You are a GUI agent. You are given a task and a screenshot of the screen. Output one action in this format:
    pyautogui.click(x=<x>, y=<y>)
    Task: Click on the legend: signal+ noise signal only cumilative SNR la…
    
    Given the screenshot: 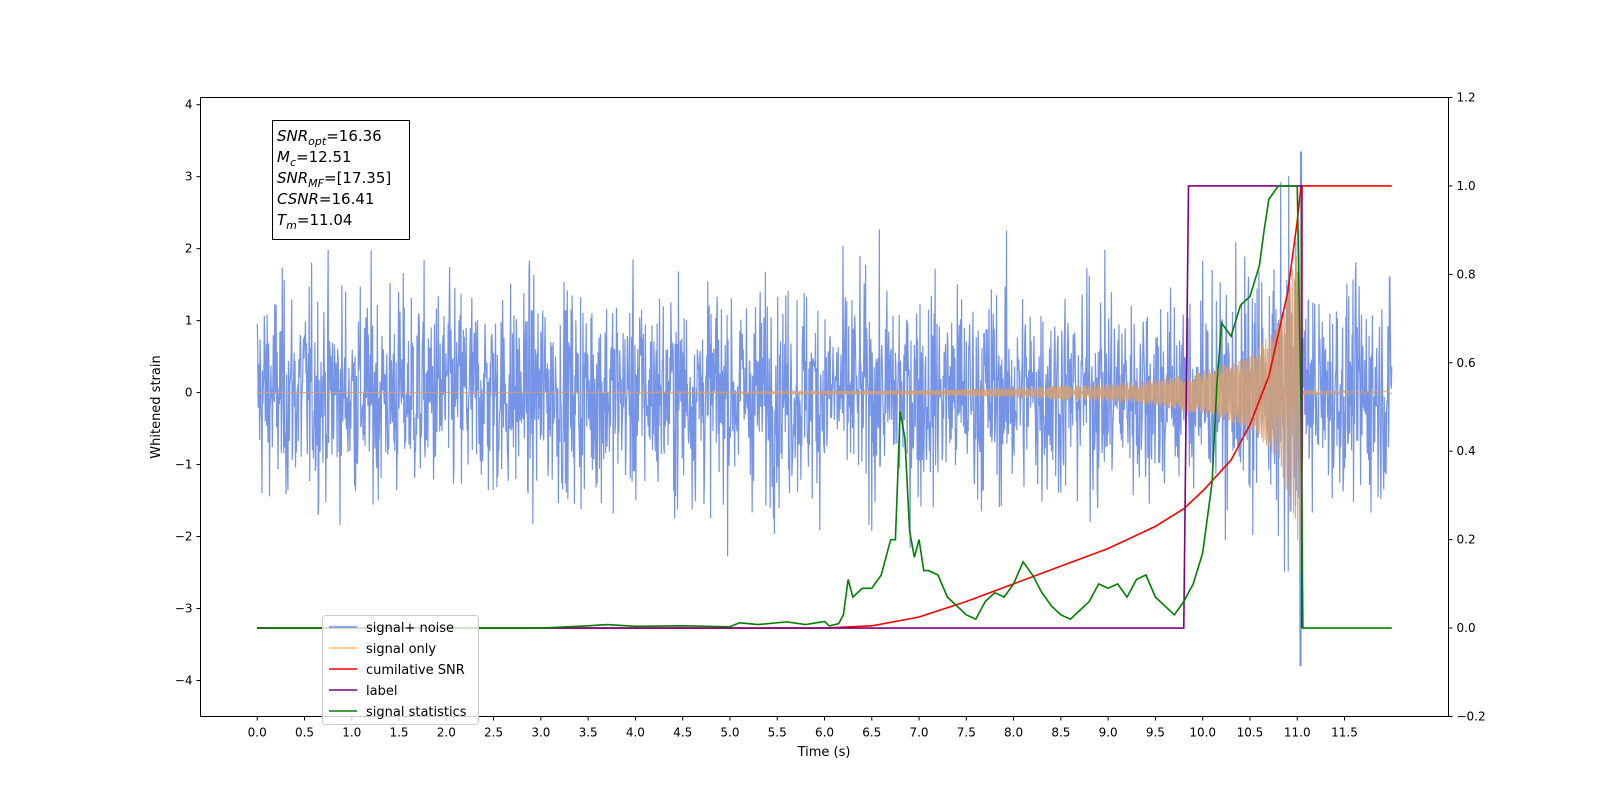 What is the action you would take?
    pyautogui.click(x=400, y=670)
    